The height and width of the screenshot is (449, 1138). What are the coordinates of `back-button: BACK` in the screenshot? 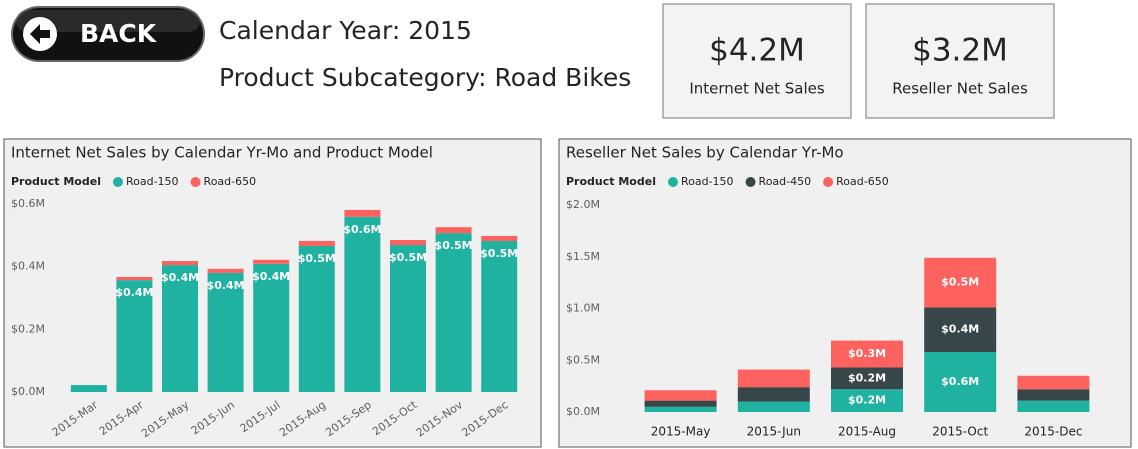 It's located at (108, 34).